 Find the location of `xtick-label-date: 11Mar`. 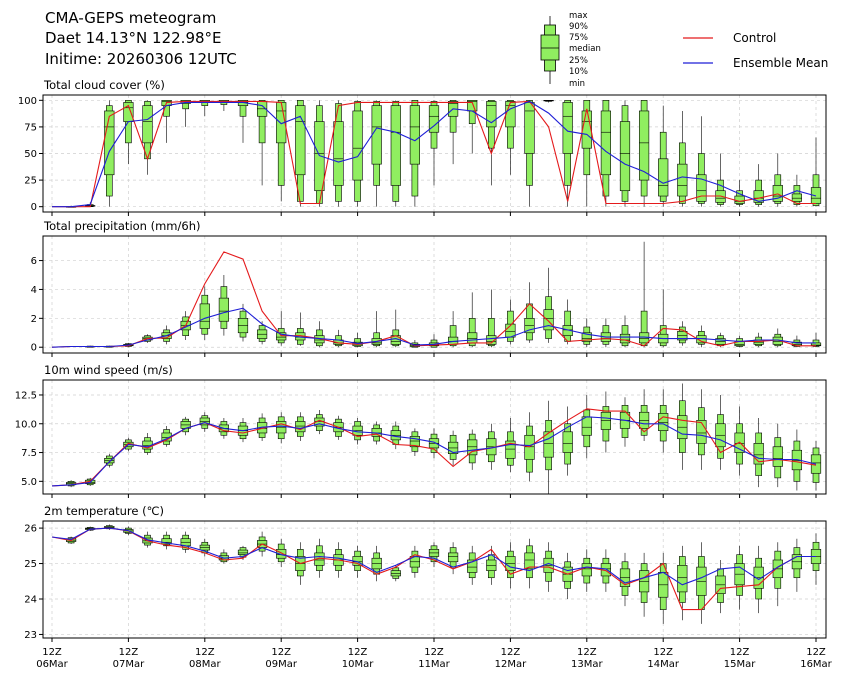

xtick-label-date: 11Mar is located at coordinates (434, 664).